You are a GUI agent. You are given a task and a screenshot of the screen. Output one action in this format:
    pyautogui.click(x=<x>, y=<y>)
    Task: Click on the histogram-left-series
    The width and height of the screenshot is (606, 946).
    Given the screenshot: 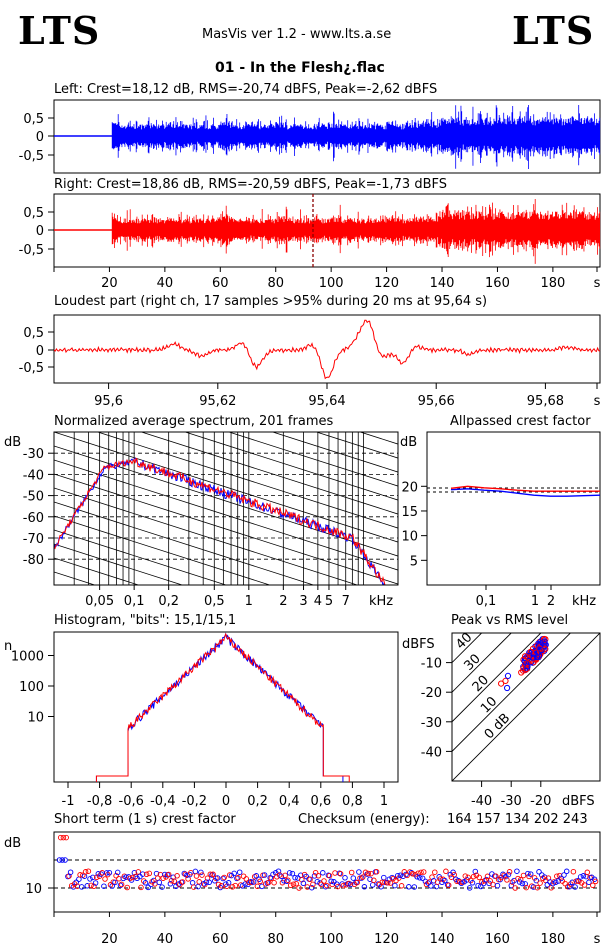 What is the action you would take?
    pyautogui.click(x=219, y=707)
    